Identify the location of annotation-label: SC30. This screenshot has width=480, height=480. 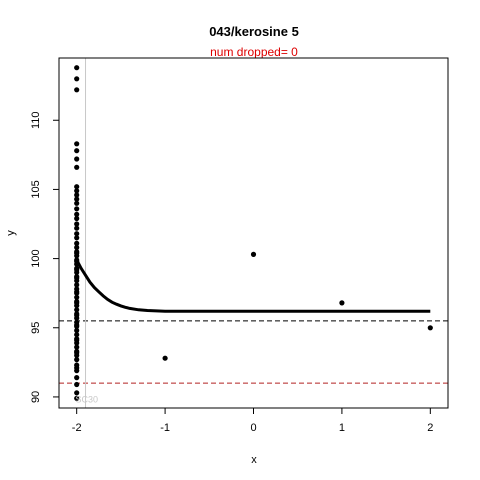
(87, 400).